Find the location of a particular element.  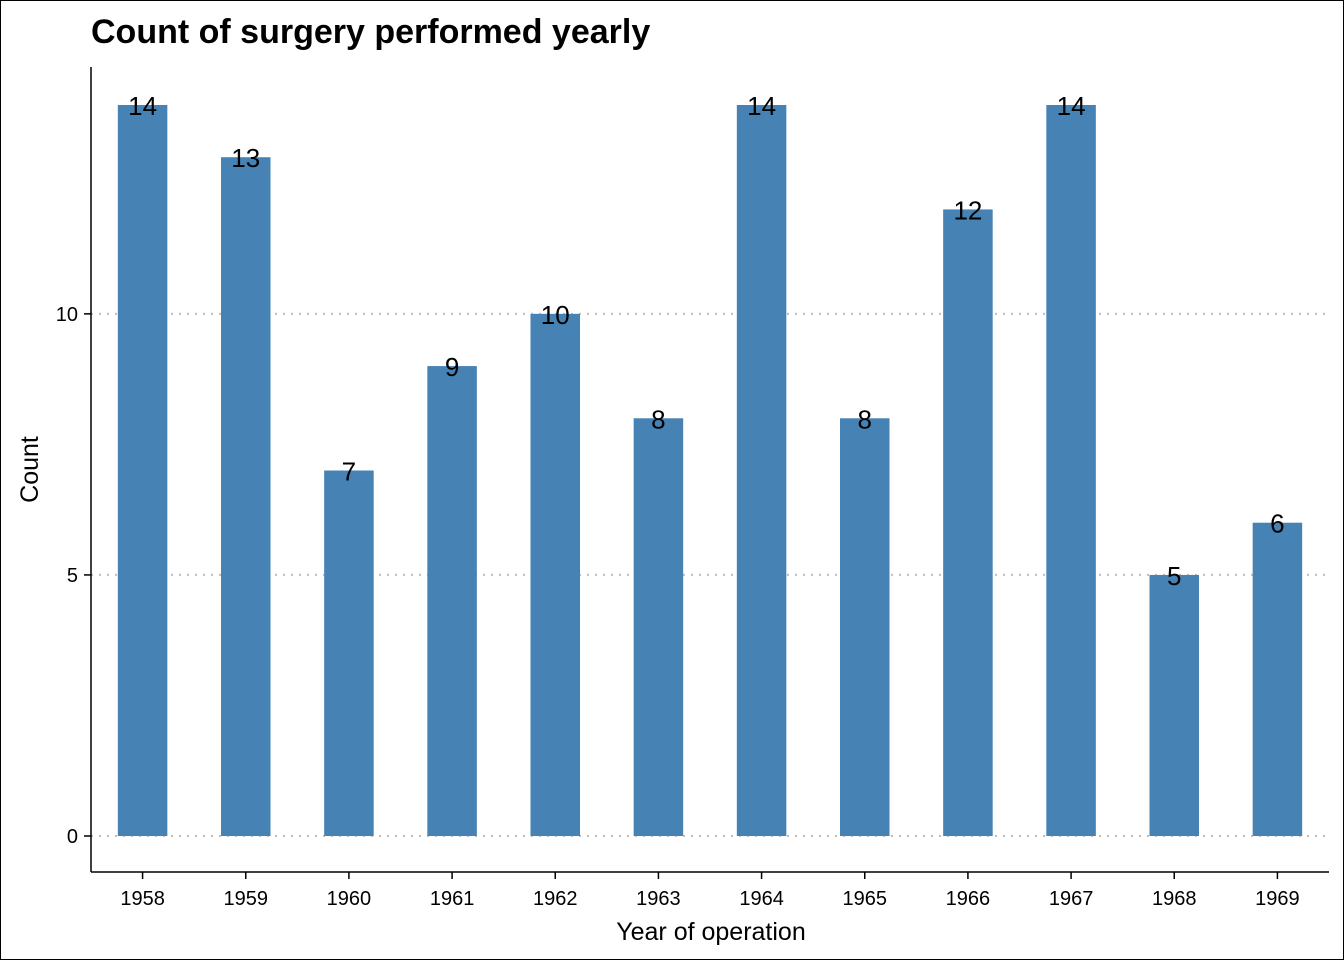

data-label-1958: 14 is located at coordinates (142, 106).